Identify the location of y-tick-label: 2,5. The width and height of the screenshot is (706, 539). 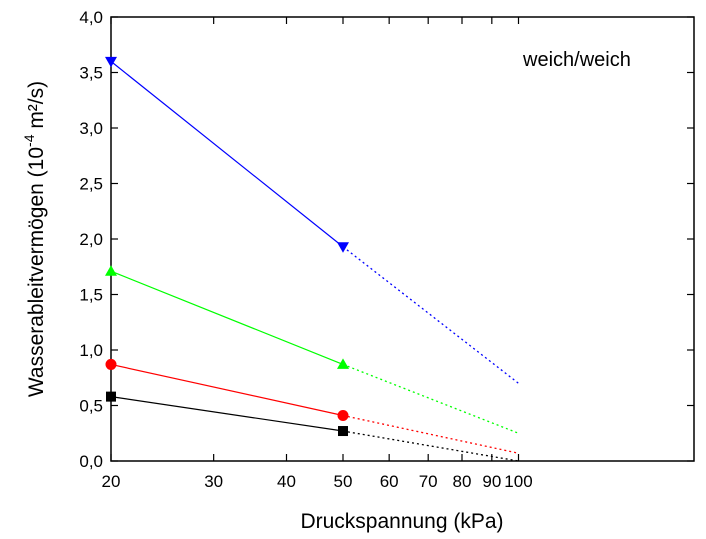
(91, 184).